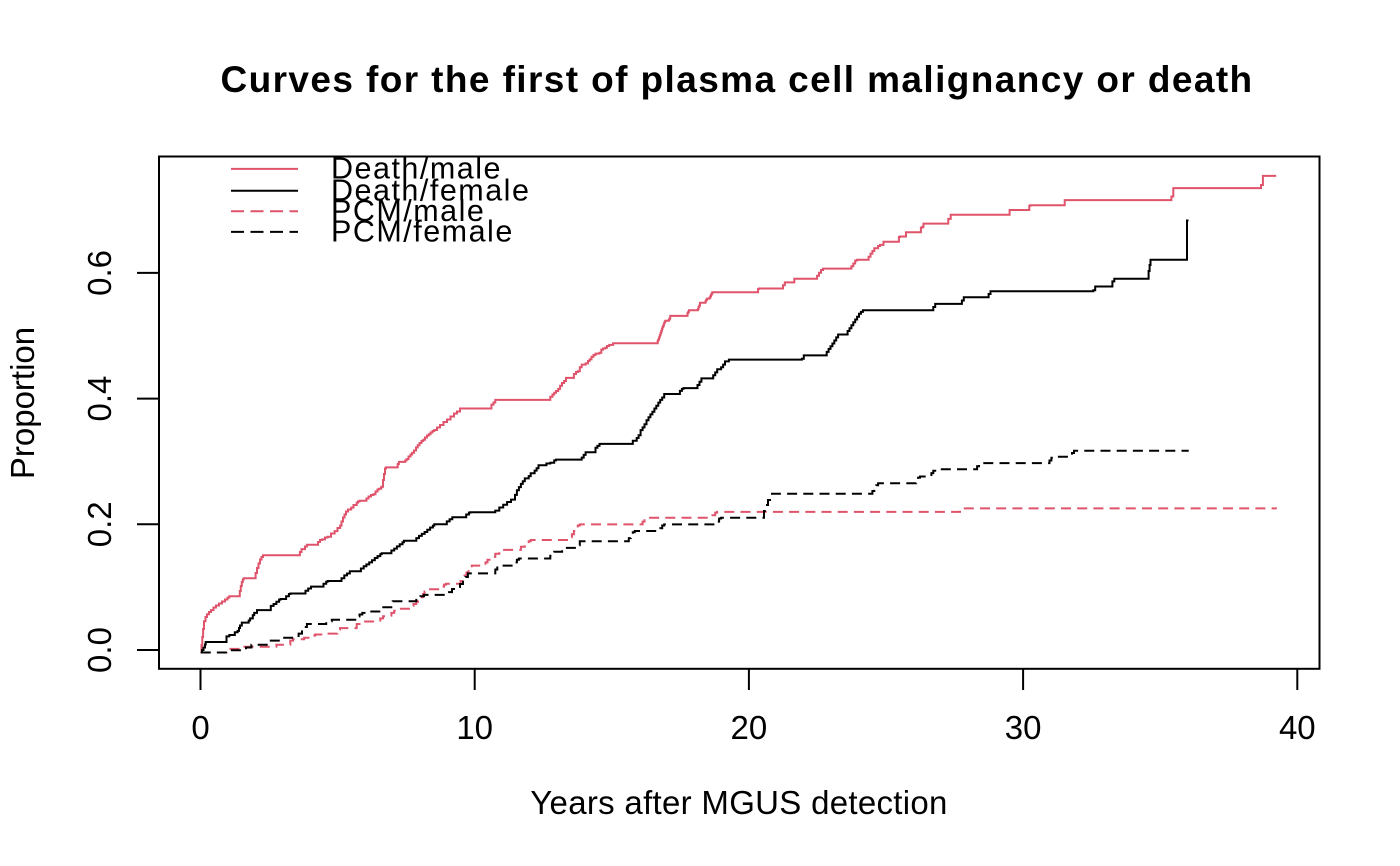 This screenshot has height=866, width=1400. Describe the element at coordinates (99, 650) in the screenshot. I see `svg-text: 0.0` at that location.